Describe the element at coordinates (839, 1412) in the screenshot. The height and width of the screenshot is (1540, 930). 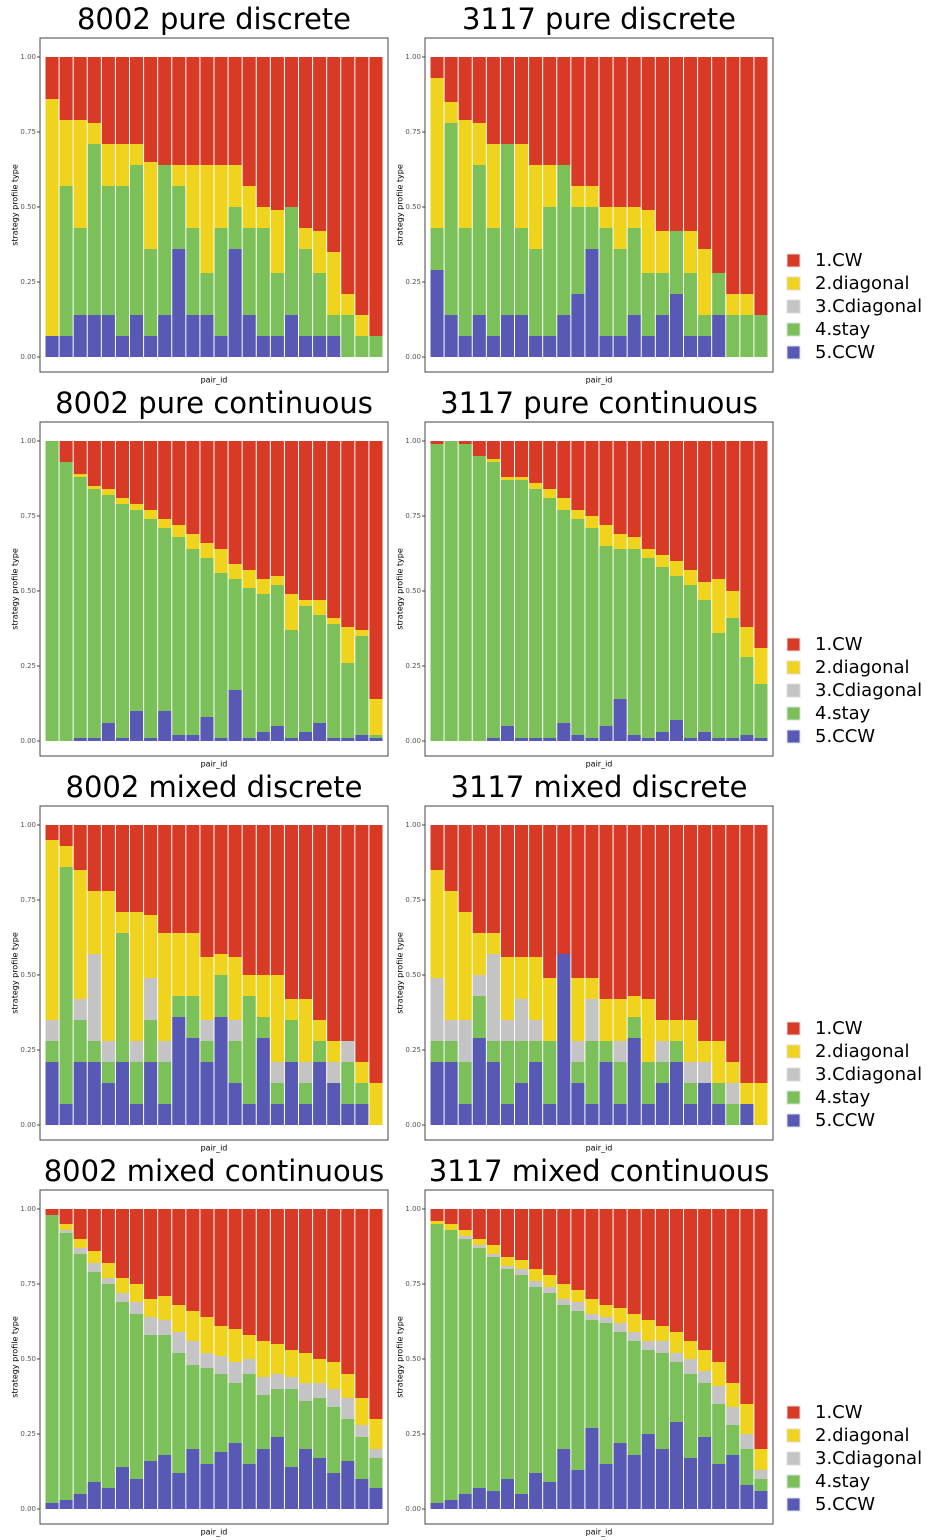
I see `legend-label: 1.CW` at that location.